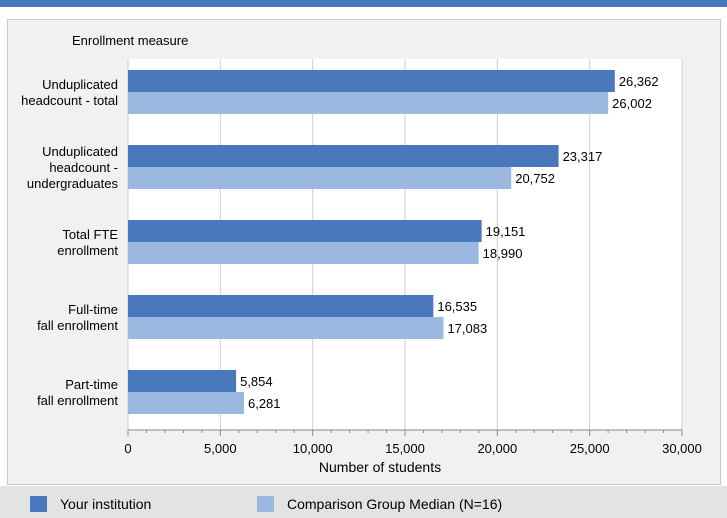 The image size is (727, 518). I want to click on category-label-3-0: Full-time, so click(93, 309).